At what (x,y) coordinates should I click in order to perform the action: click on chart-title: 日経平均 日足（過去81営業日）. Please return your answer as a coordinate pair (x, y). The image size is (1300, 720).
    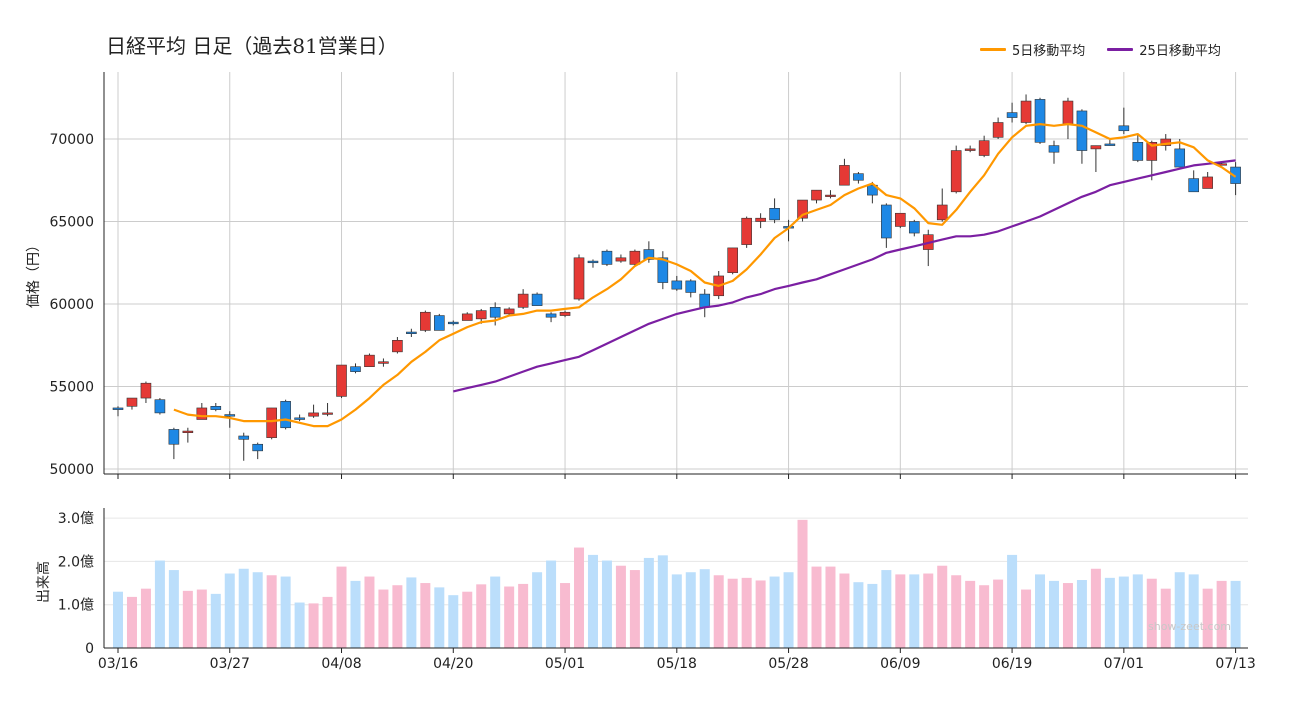
    Looking at the image, I should click on (252, 46).